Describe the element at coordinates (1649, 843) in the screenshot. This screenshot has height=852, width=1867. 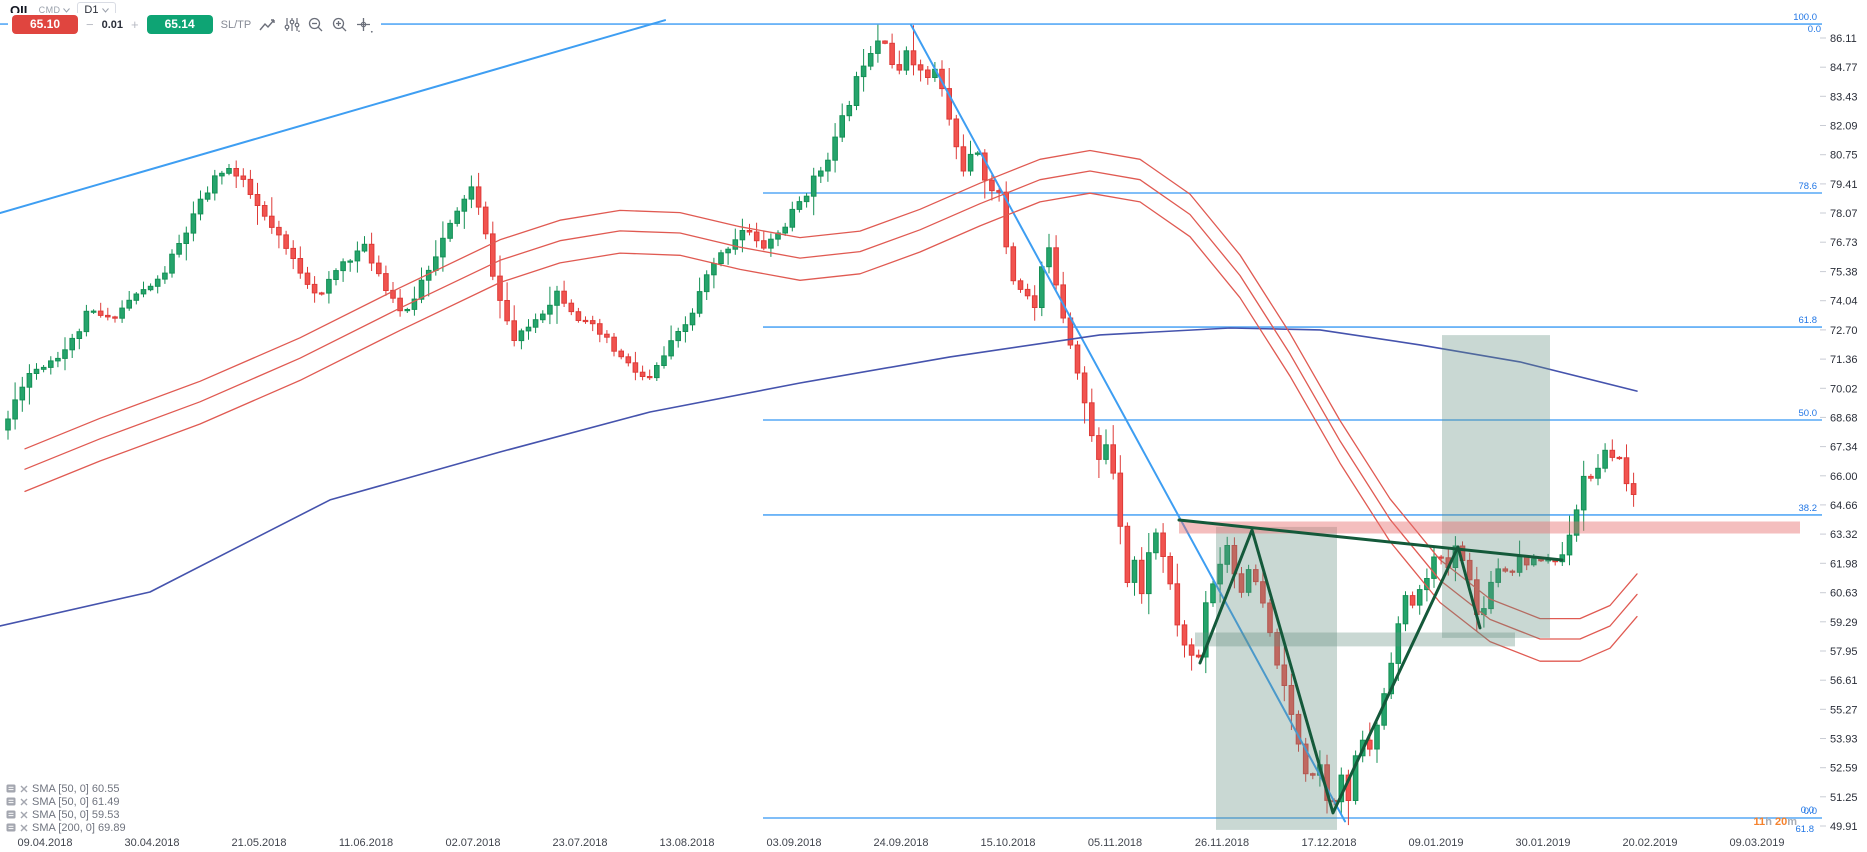
I see `date-axis-label: 20.02.2019` at that location.